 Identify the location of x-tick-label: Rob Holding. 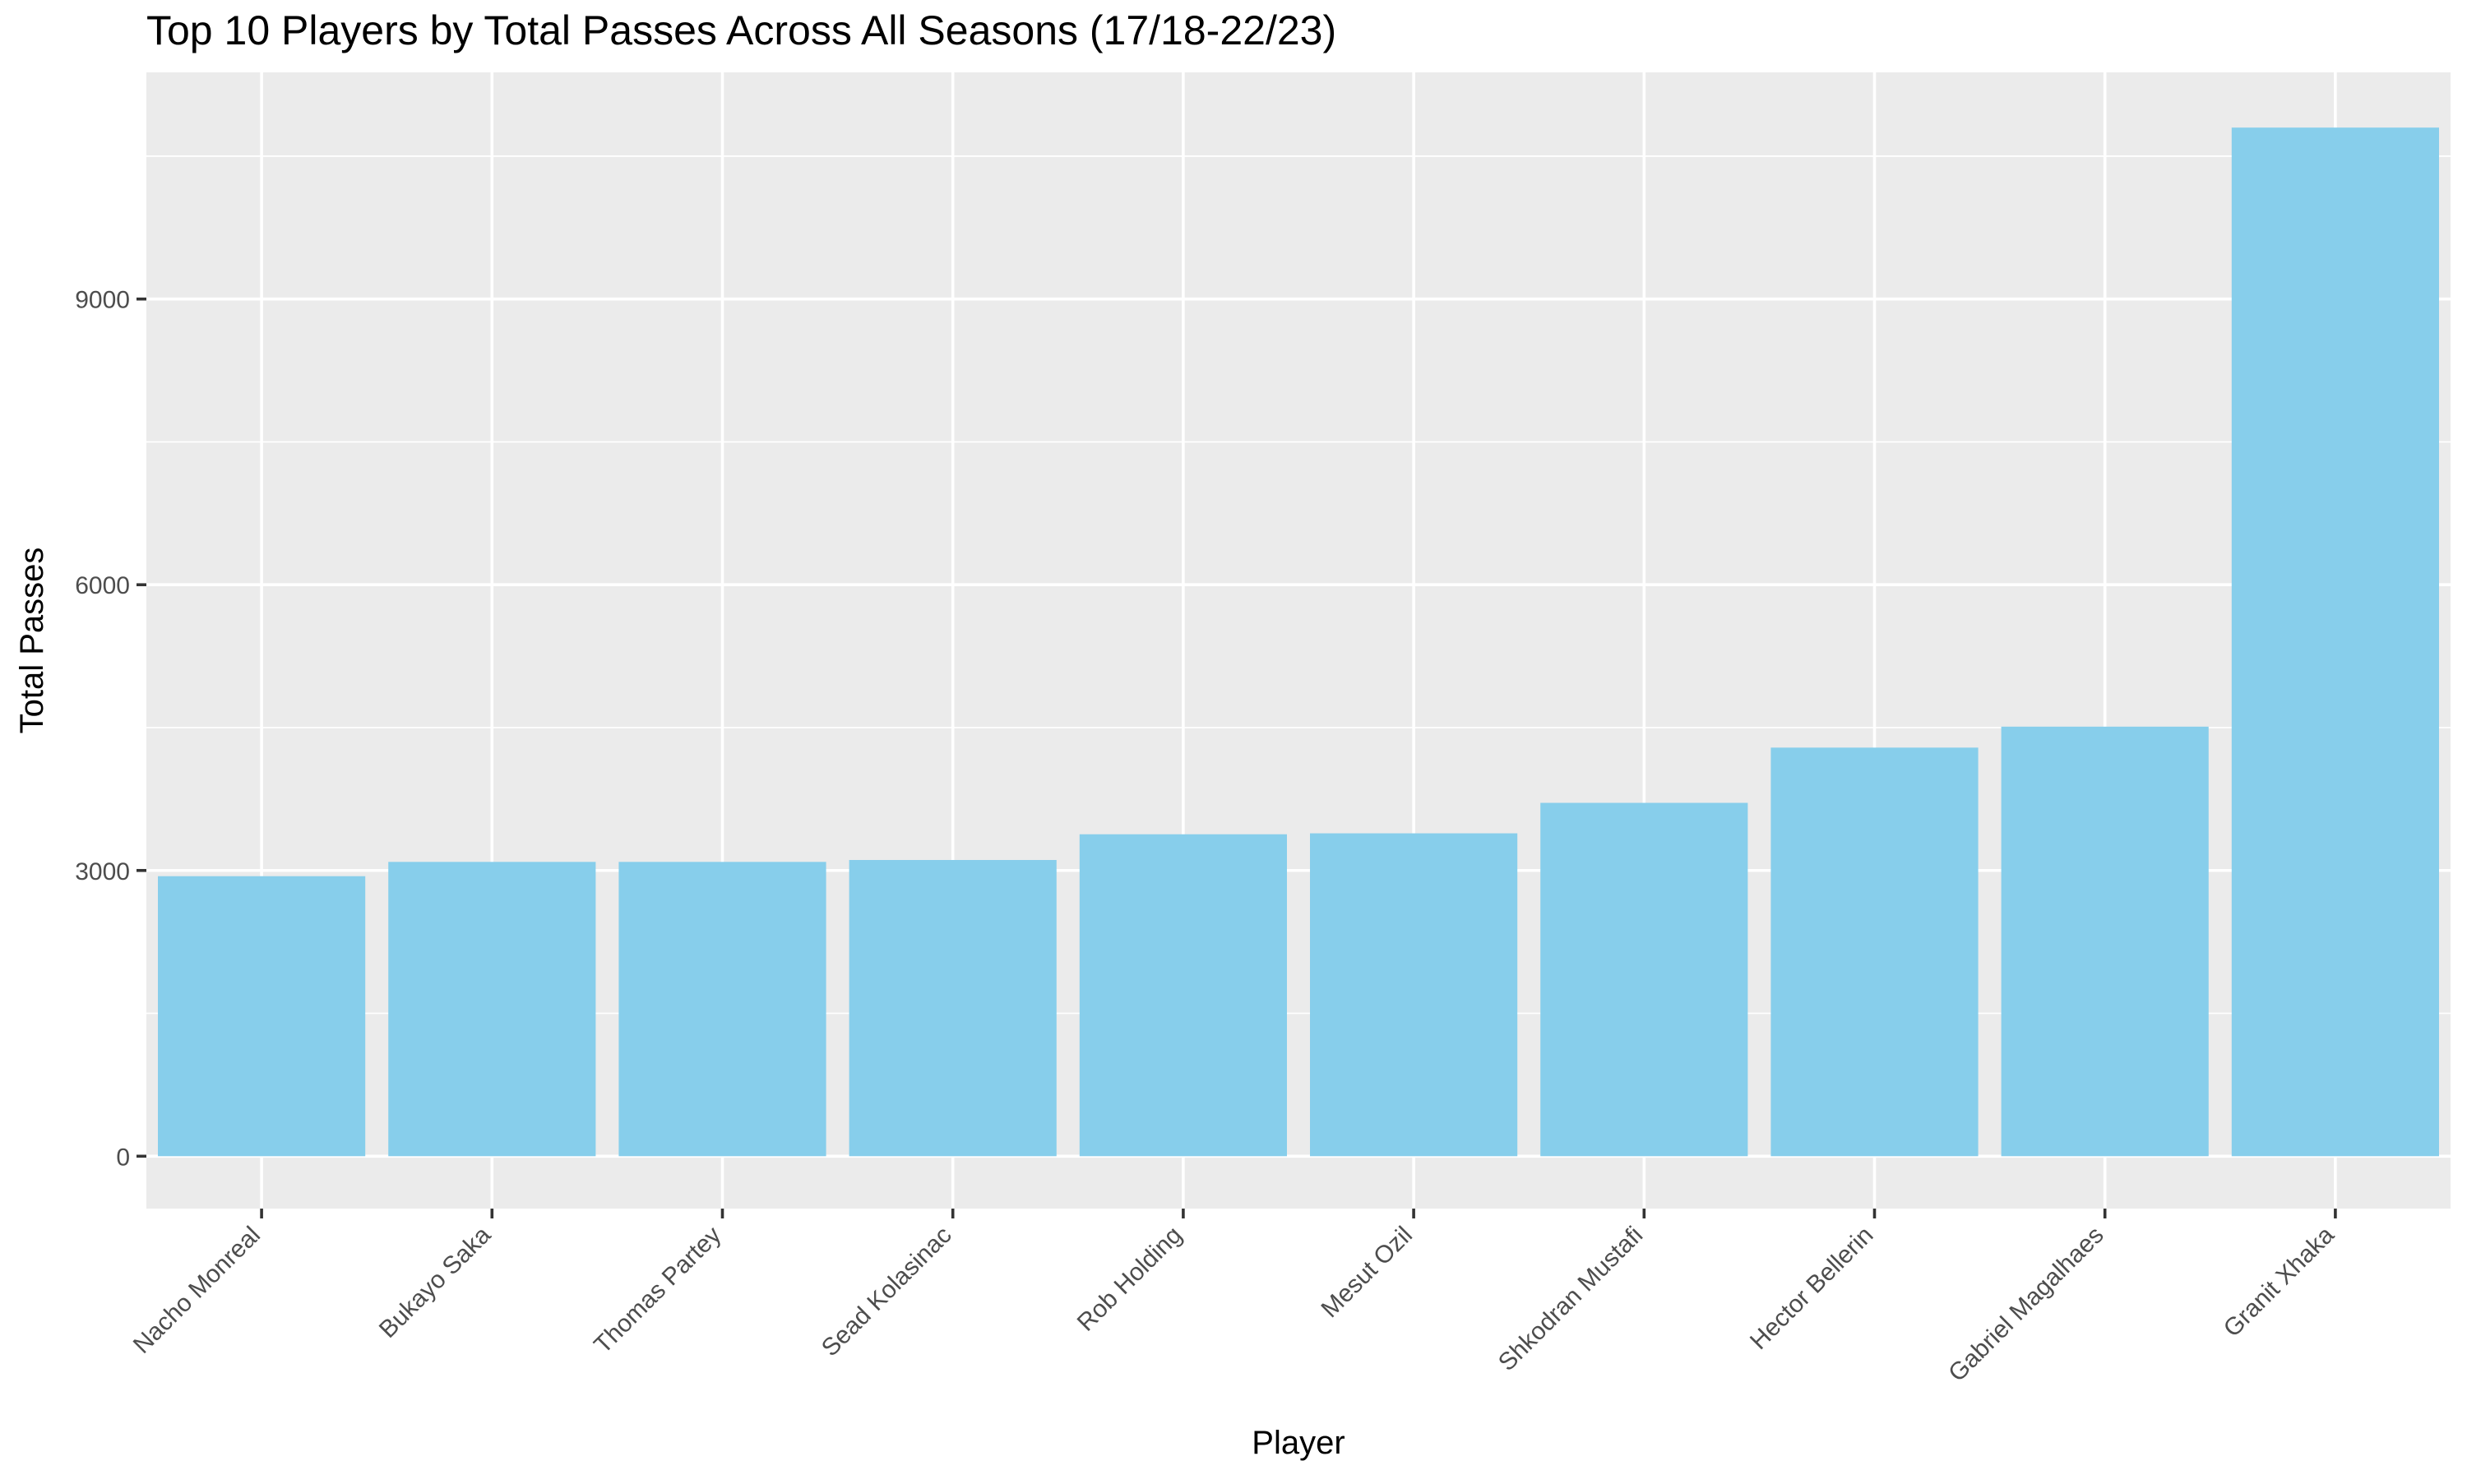
(1129, 1279).